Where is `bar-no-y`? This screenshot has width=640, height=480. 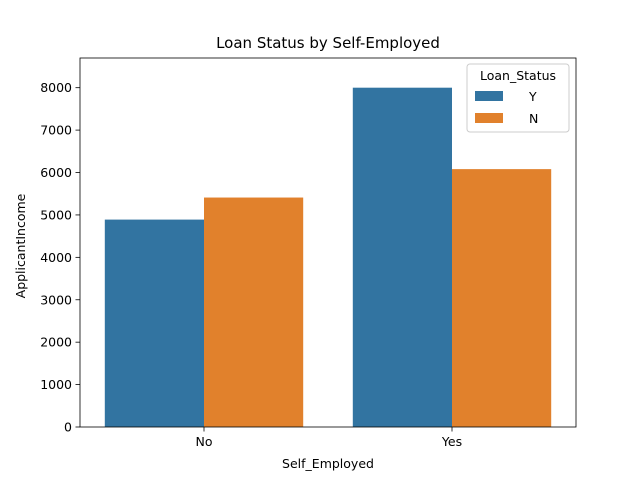 bar-no-y is located at coordinates (154, 323).